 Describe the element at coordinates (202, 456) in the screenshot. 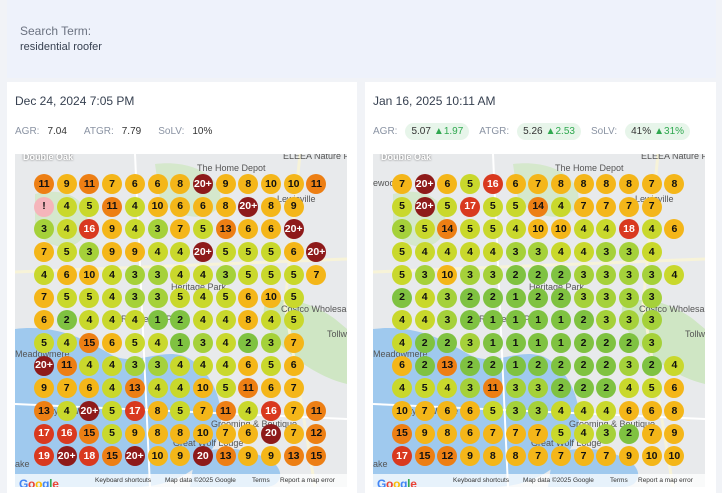

I see `rank-marker: 20` at that location.